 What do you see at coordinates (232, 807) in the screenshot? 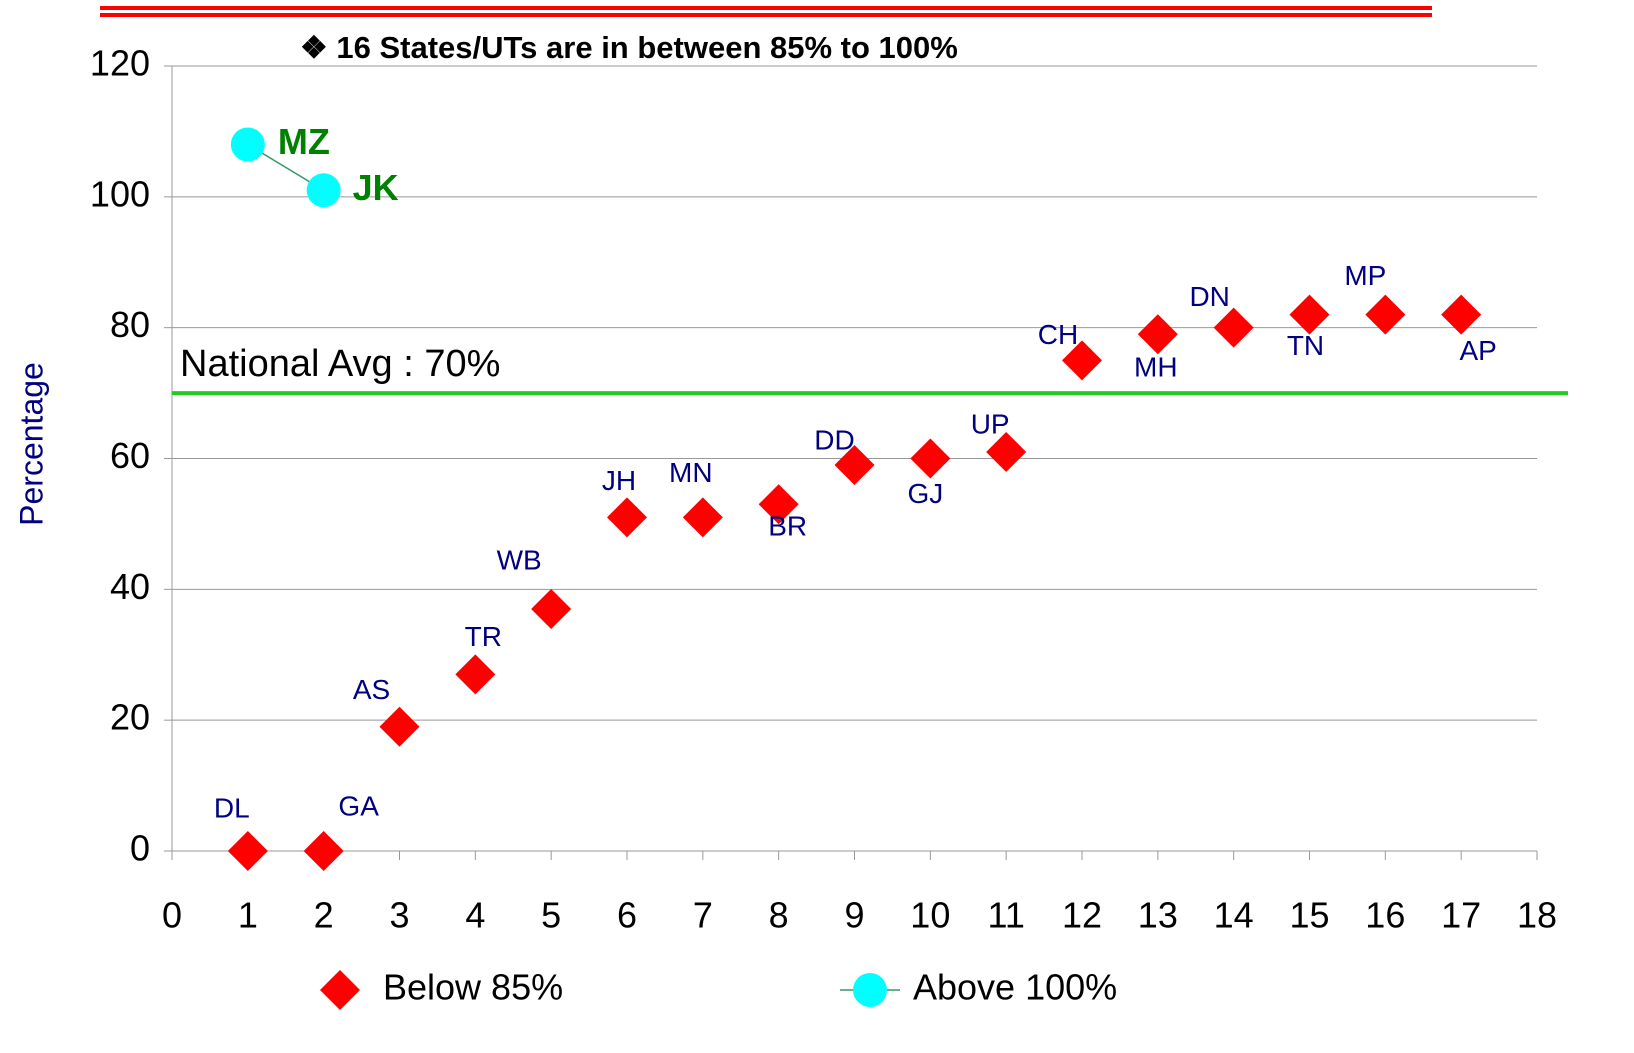
I see `point-label: DL` at bounding box center [232, 807].